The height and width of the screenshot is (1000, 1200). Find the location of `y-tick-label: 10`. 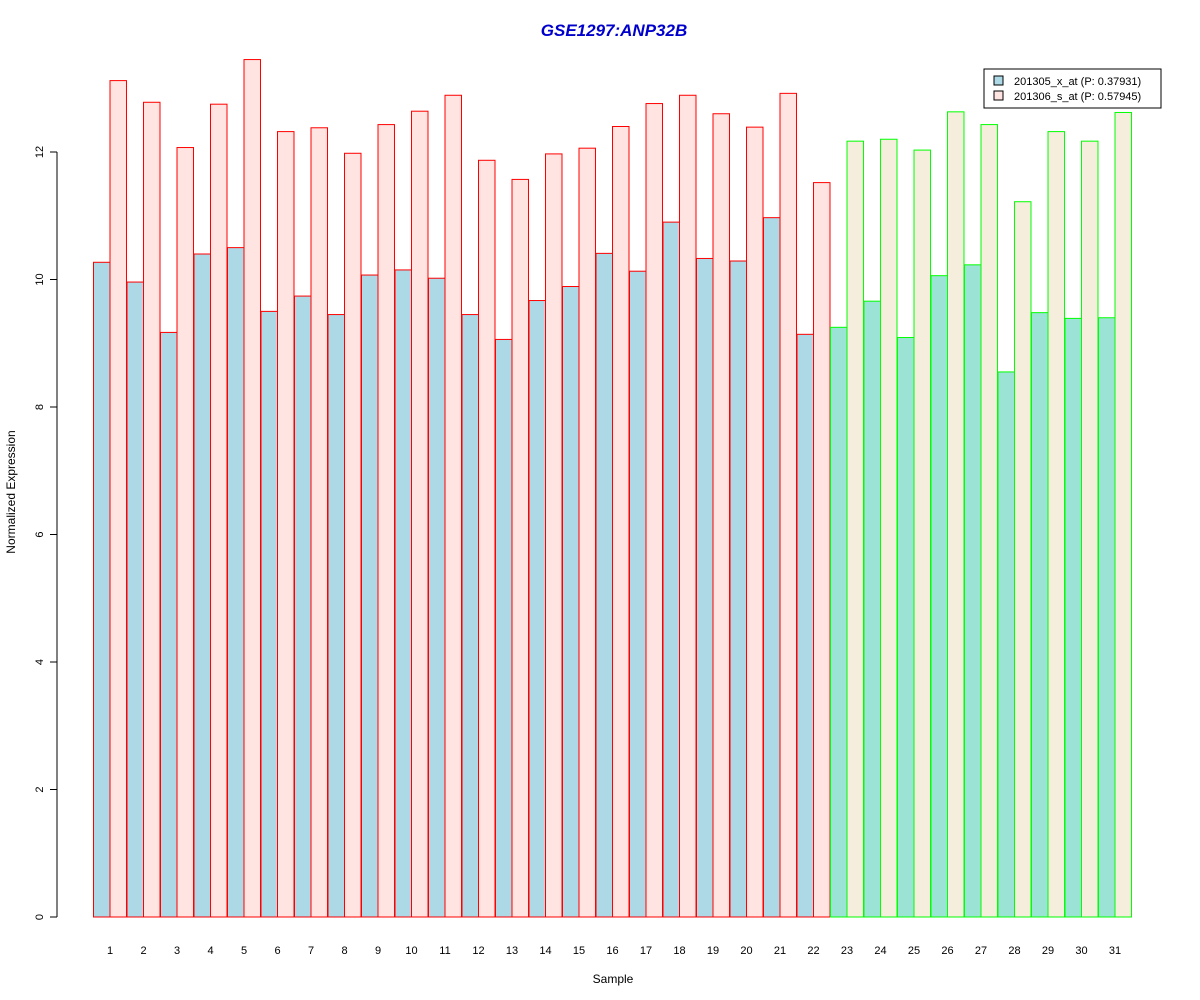

y-tick-label: 10 is located at coordinates (40, 279).